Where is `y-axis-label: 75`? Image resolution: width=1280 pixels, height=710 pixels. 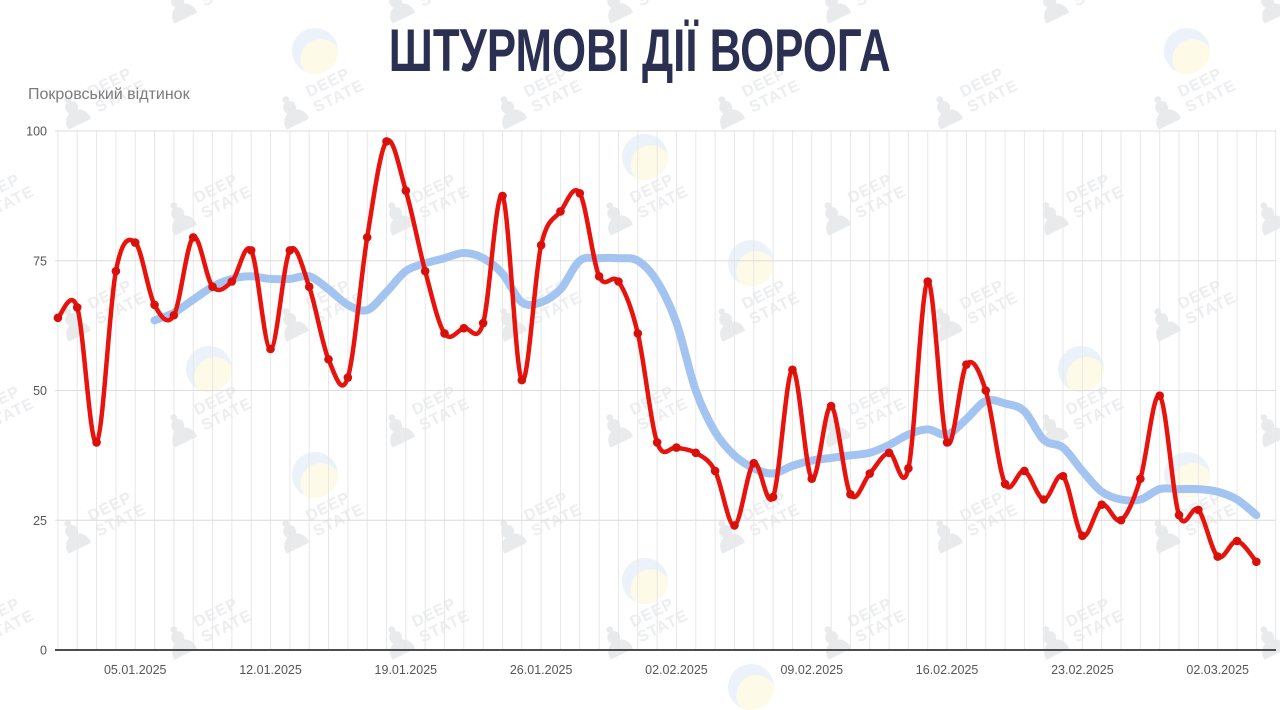
y-axis-label: 75 is located at coordinates (40, 261).